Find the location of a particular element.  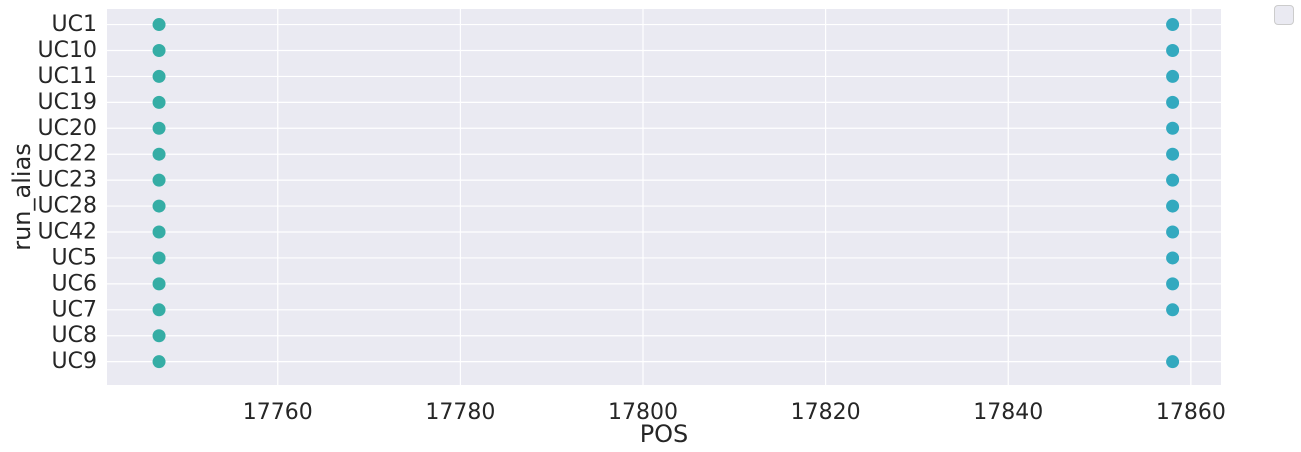

y-tick-label: UC7 is located at coordinates (74, 309).